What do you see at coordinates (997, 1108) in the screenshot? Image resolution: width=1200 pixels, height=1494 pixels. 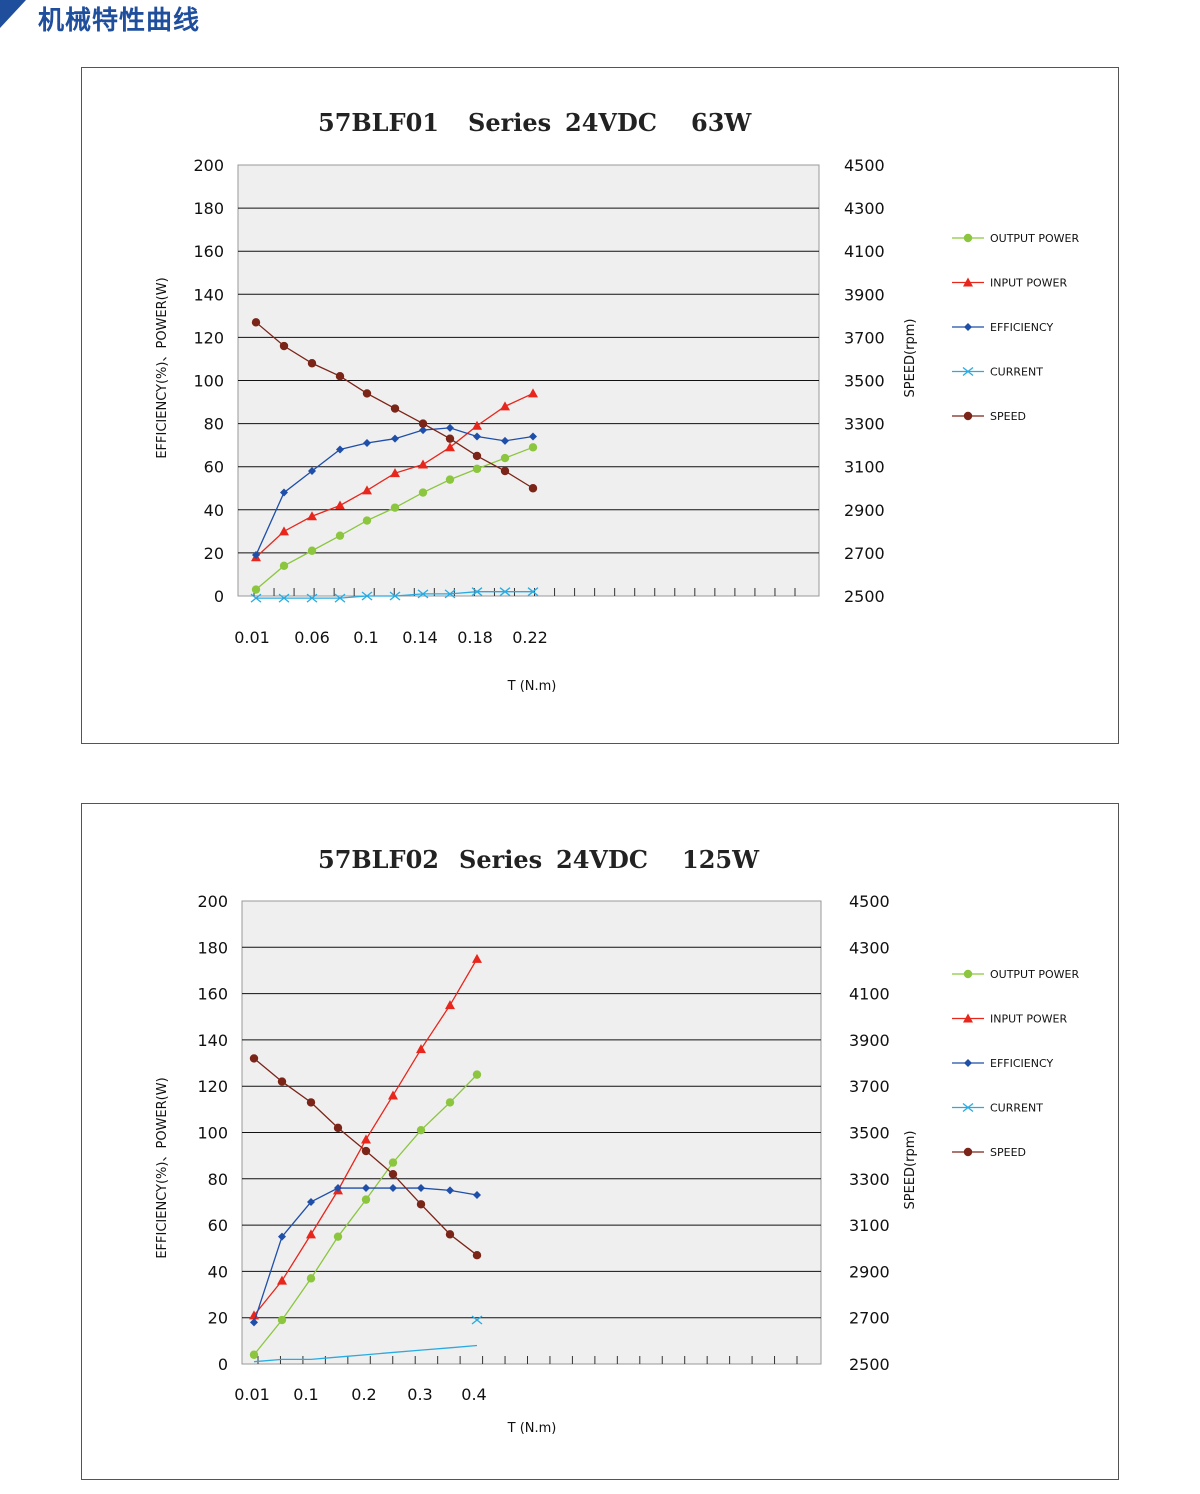 I see `legend-item-current: CURRENT` at bounding box center [997, 1108].